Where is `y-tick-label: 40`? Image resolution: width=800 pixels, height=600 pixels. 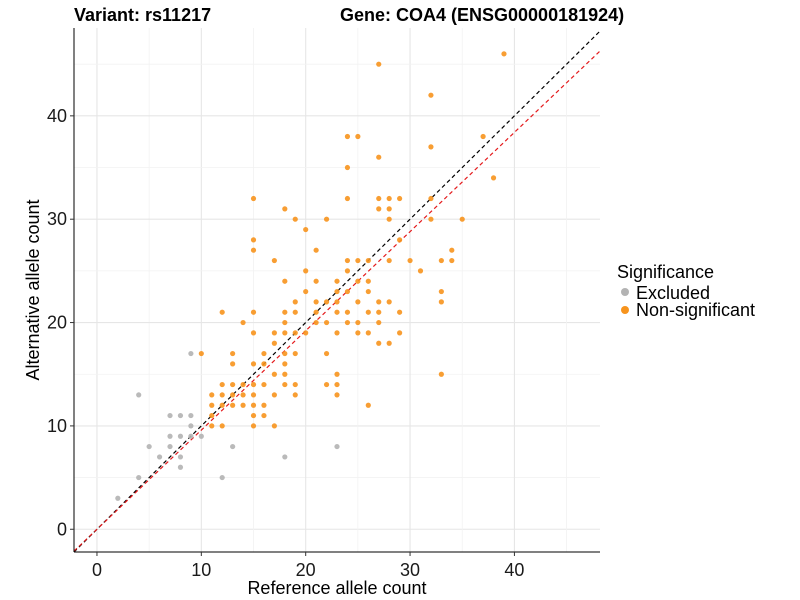
y-tick-label: 40 is located at coordinates (57, 116).